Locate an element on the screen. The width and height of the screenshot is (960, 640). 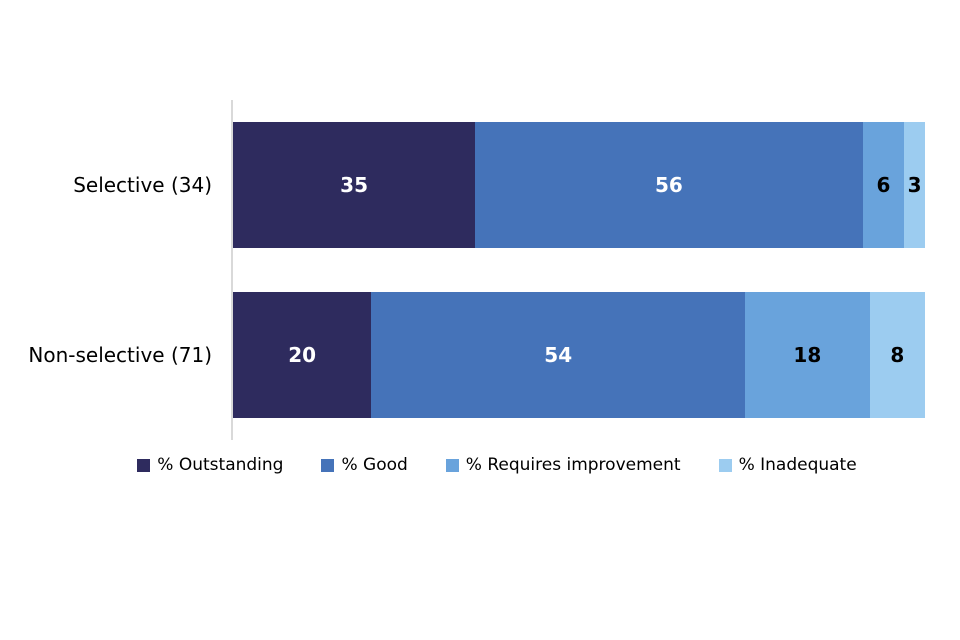
bar-value-label: 35 is located at coordinates (354, 185).